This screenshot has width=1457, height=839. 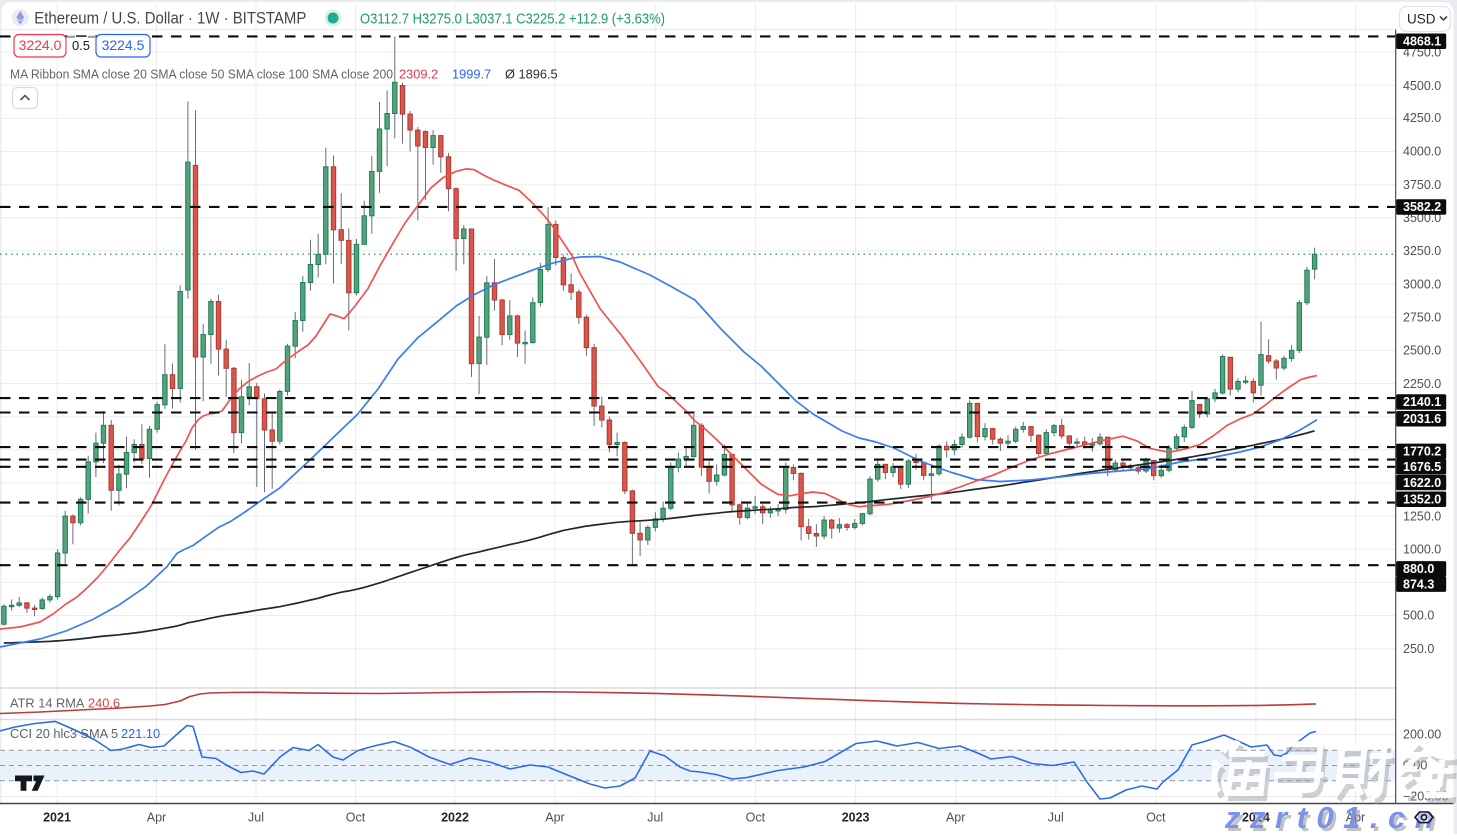 What do you see at coordinates (1422, 452) in the screenshot?
I see `svg-text: 1770.2` at bounding box center [1422, 452].